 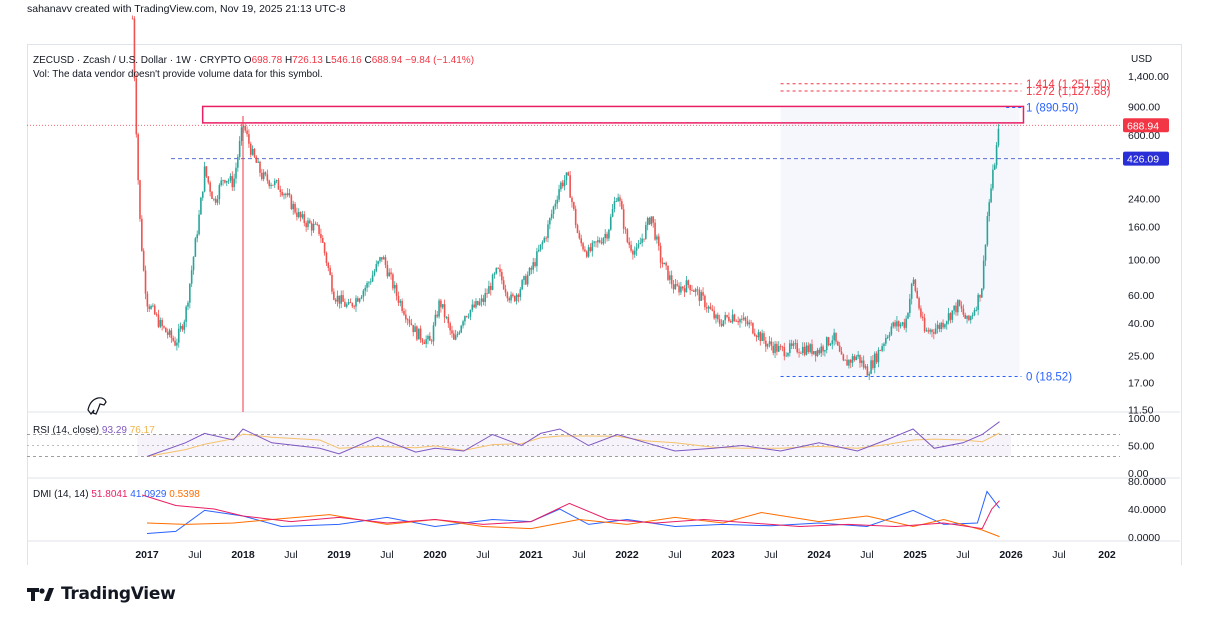 I want to click on price-axis-tick: 1,400.00, so click(x=1148, y=77).